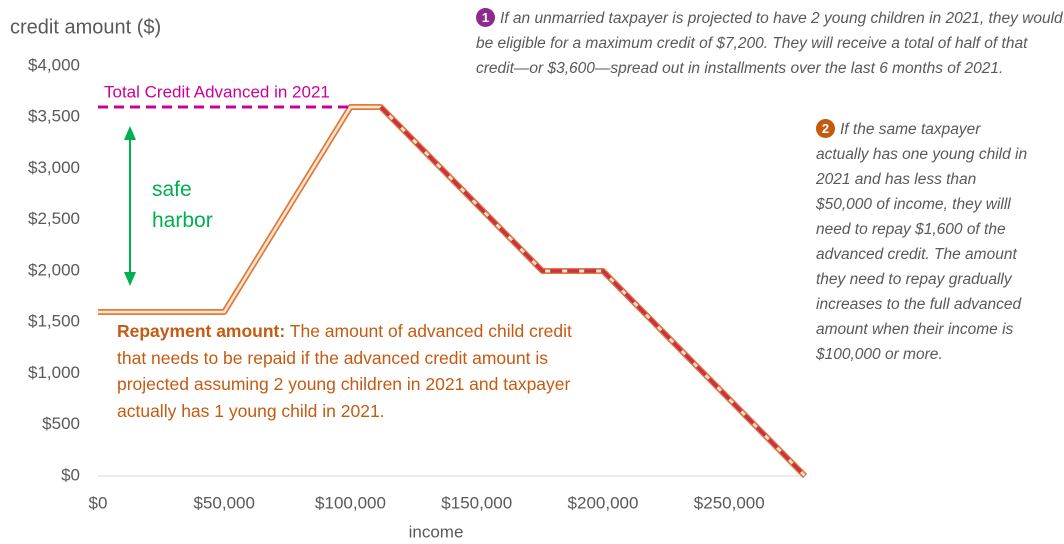 The width and height of the screenshot is (1064, 544). What do you see at coordinates (54, 372) in the screenshot?
I see `y-tick-label: $1,000` at bounding box center [54, 372].